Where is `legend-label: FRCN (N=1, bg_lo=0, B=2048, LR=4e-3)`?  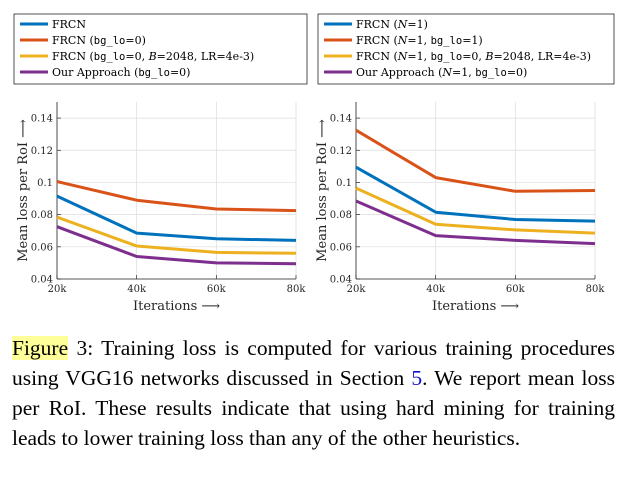
legend-label: FRCN (N=1, bg_lo=0, B=2048, LR=4e-3) is located at coordinates (473, 56).